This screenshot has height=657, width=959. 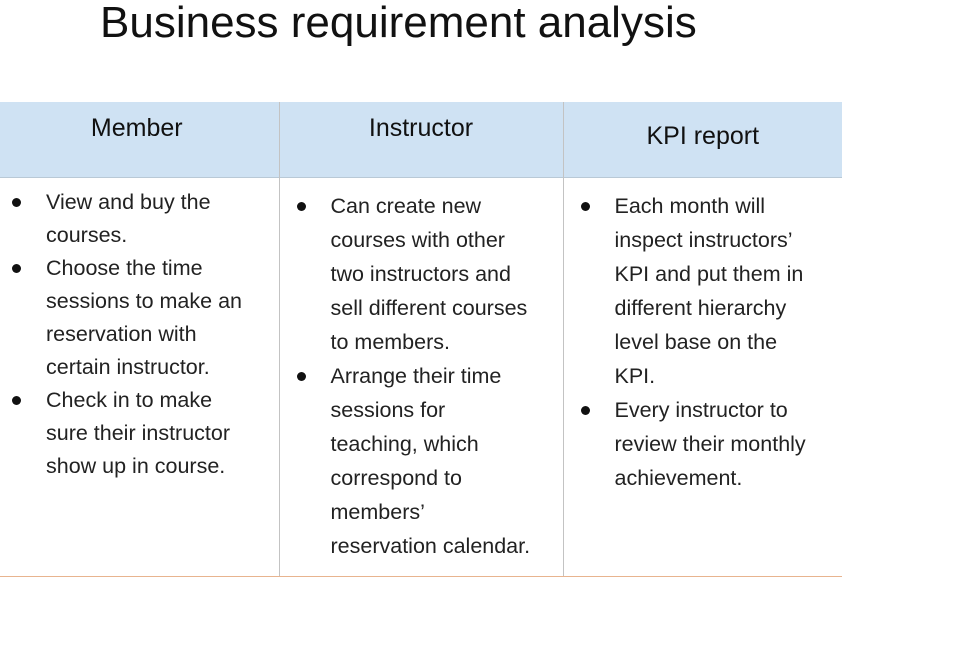 What do you see at coordinates (139, 219) in the screenshot?
I see `list-item: View and buy the courses.` at bounding box center [139, 219].